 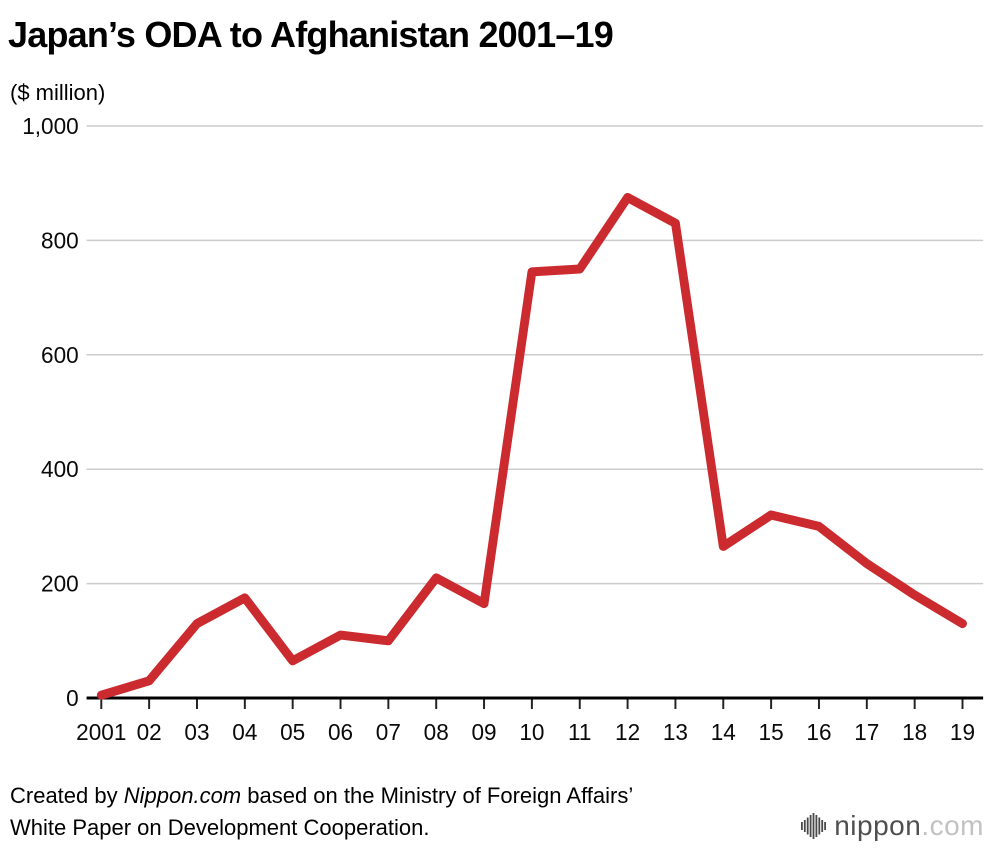 I want to click on x-tick-label: 19, so click(x=962, y=732).